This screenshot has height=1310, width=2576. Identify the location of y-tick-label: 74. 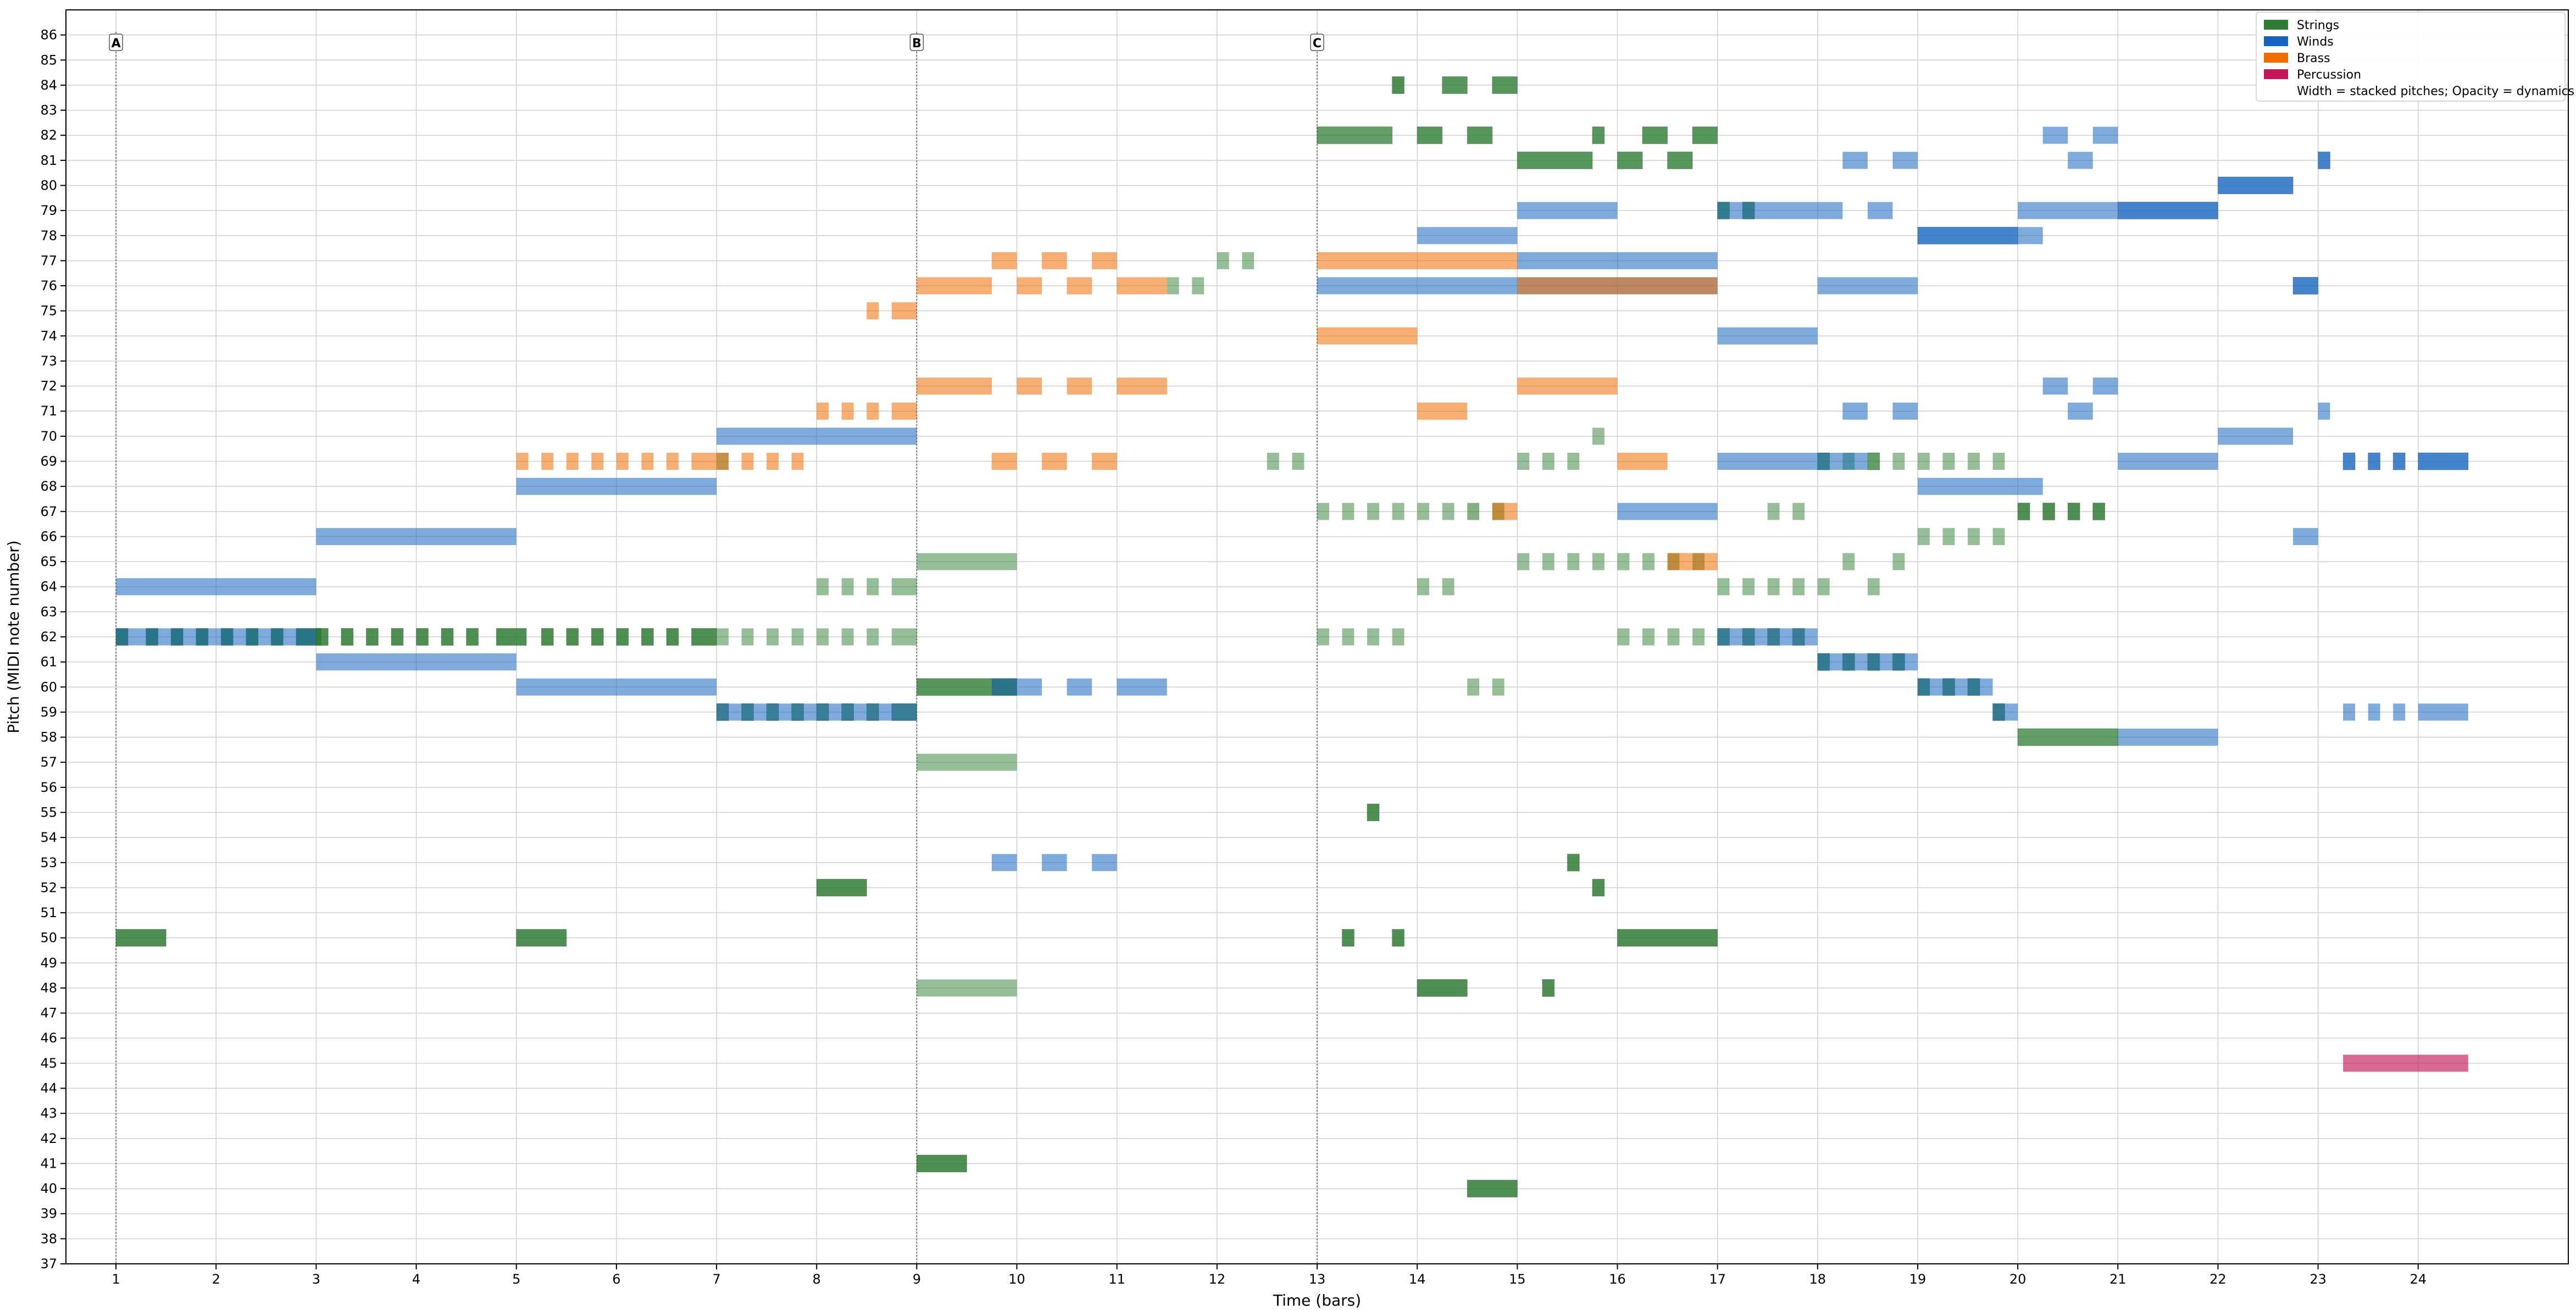
(48, 335).